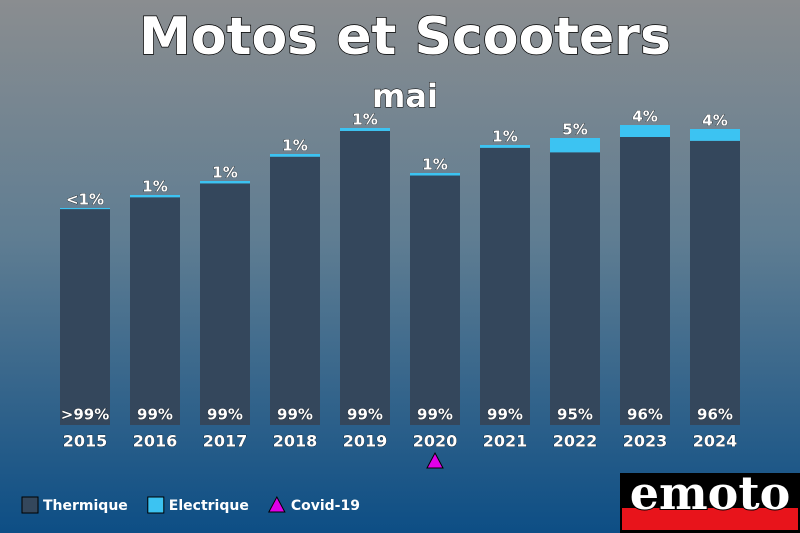 This screenshot has width=800, height=533. I want to click on logo: emoto, so click(710, 499).